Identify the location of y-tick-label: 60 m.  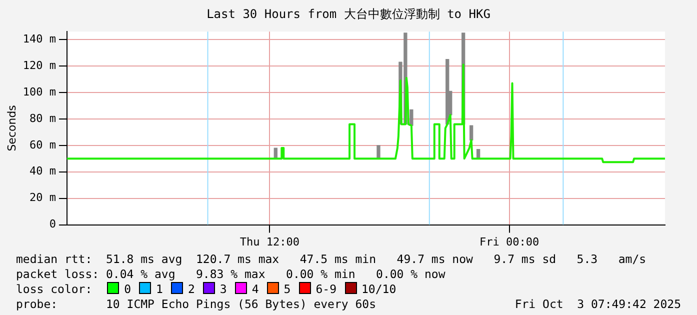
(43, 145).